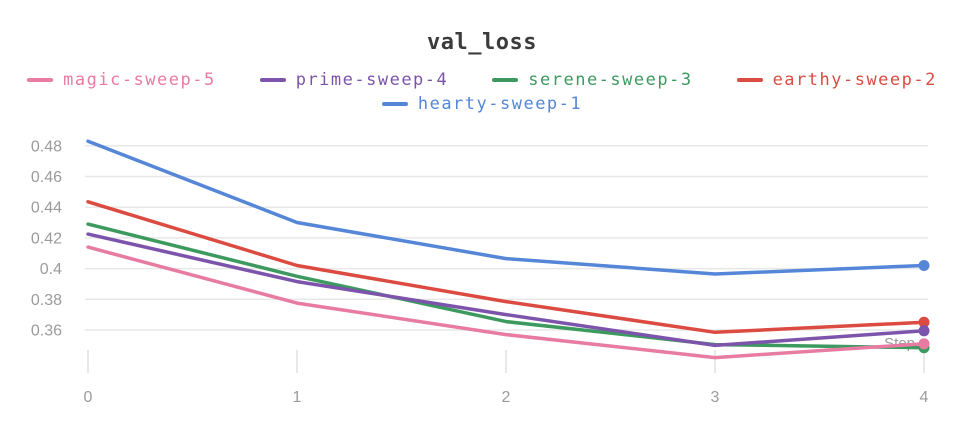 The height and width of the screenshot is (435, 964). Describe the element at coordinates (924, 397) in the screenshot. I see `x-tick-label: 4` at that location.